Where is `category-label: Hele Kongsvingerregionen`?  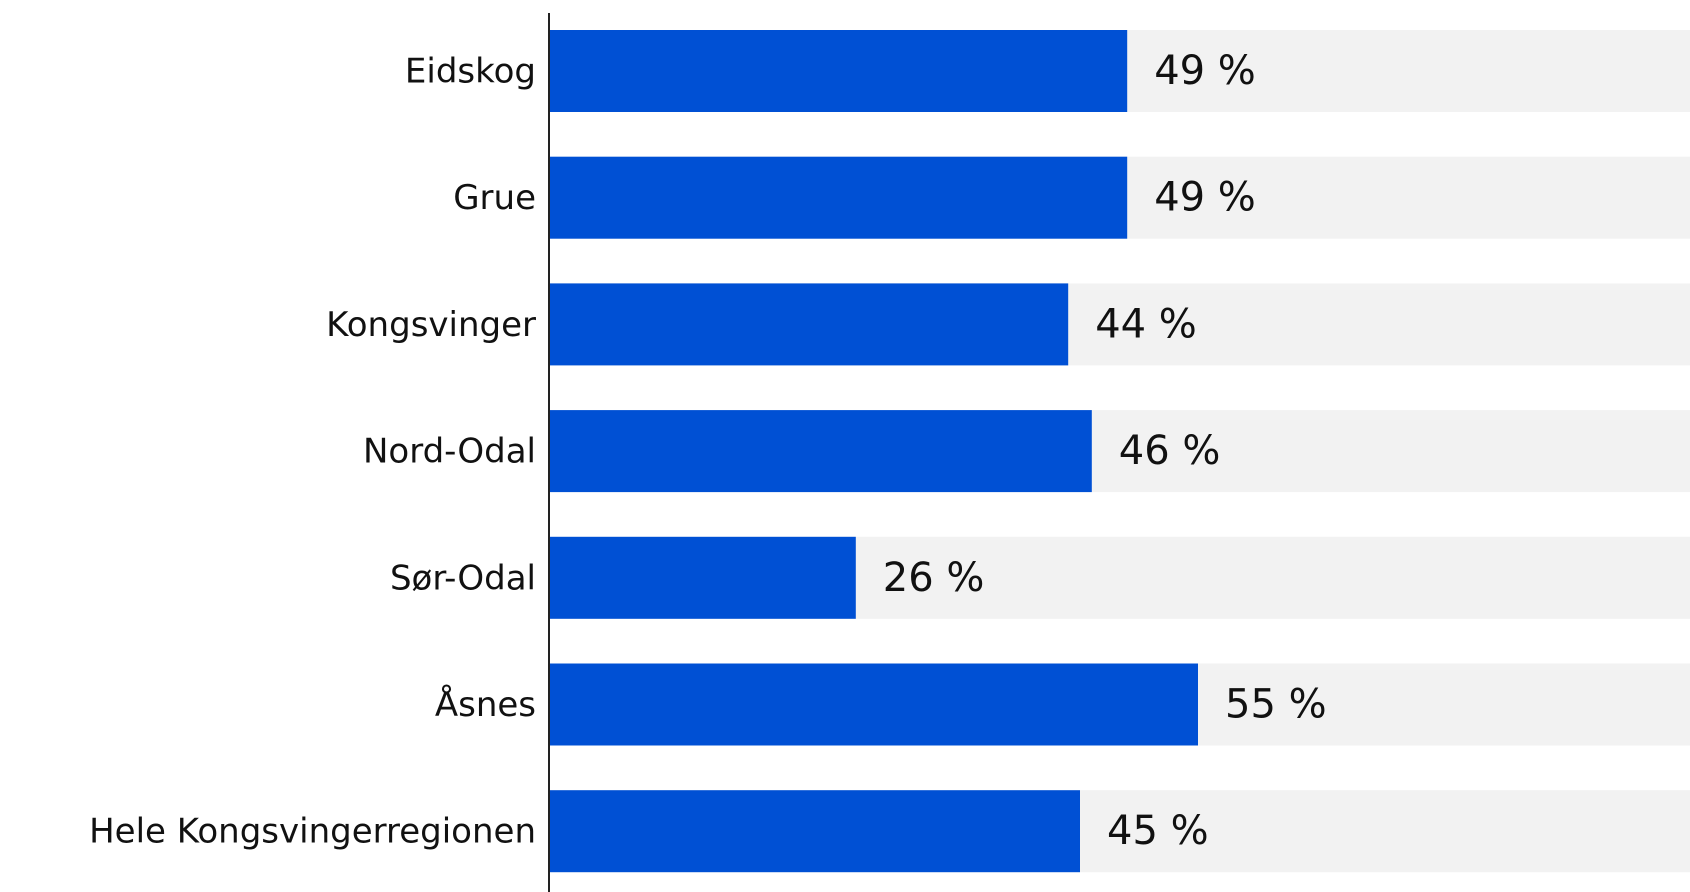
category-label: Hele Kongsvingerregionen is located at coordinates (312, 832).